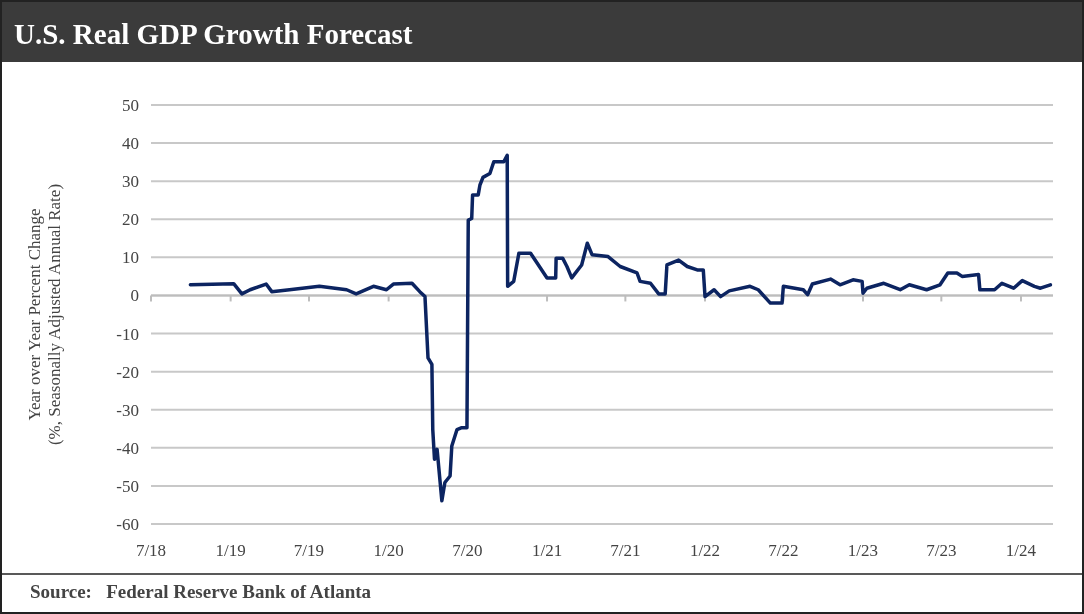  Describe the element at coordinates (127, 448) in the screenshot. I see `y-tick-label: -40` at that location.